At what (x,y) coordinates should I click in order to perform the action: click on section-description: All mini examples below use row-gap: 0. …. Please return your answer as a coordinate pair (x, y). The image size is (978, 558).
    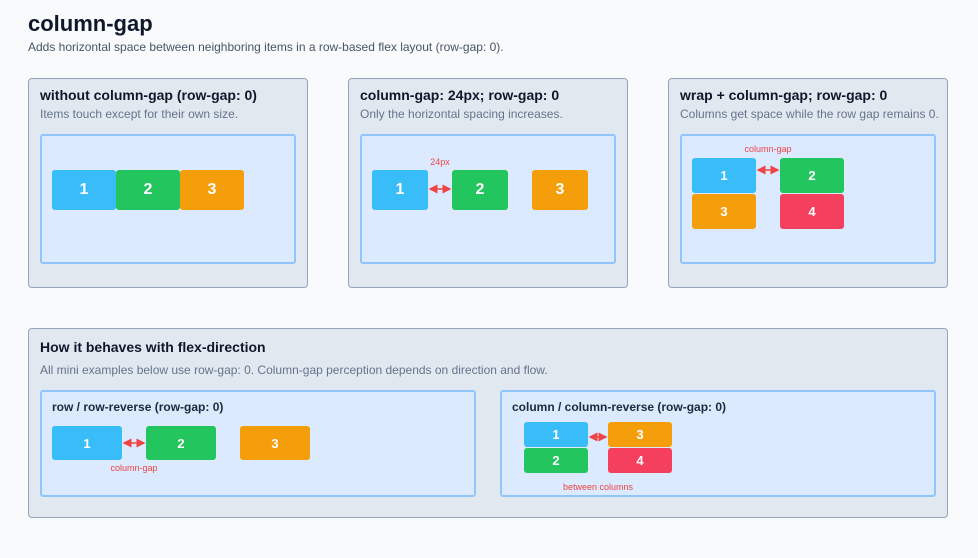
    Looking at the image, I should click on (294, 370).